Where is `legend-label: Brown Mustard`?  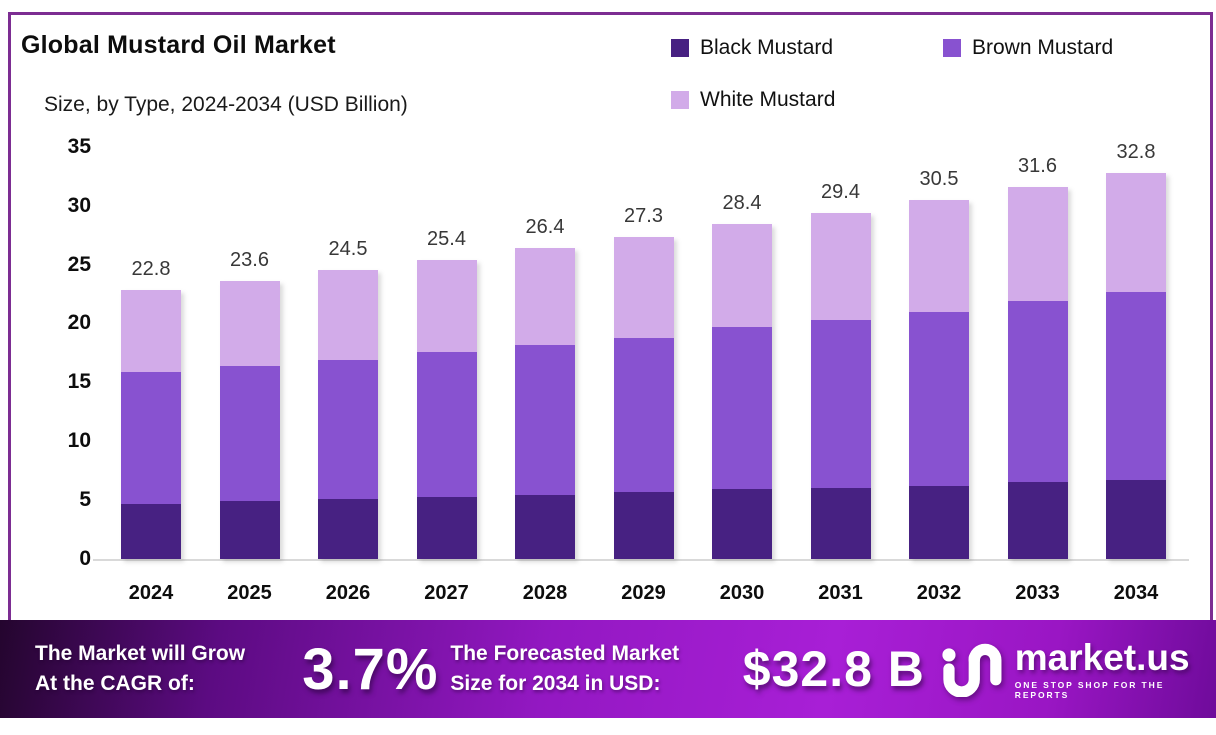
legend-label: Brown Mustard is located at coordinates (1043, 47).